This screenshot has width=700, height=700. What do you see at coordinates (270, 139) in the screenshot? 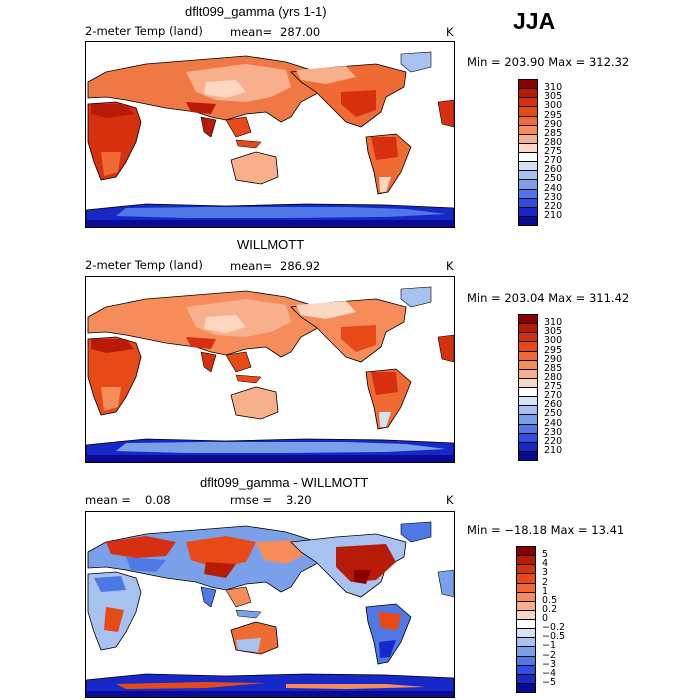
I see `panel-1-map-svg` at bounding box center [270, 139].